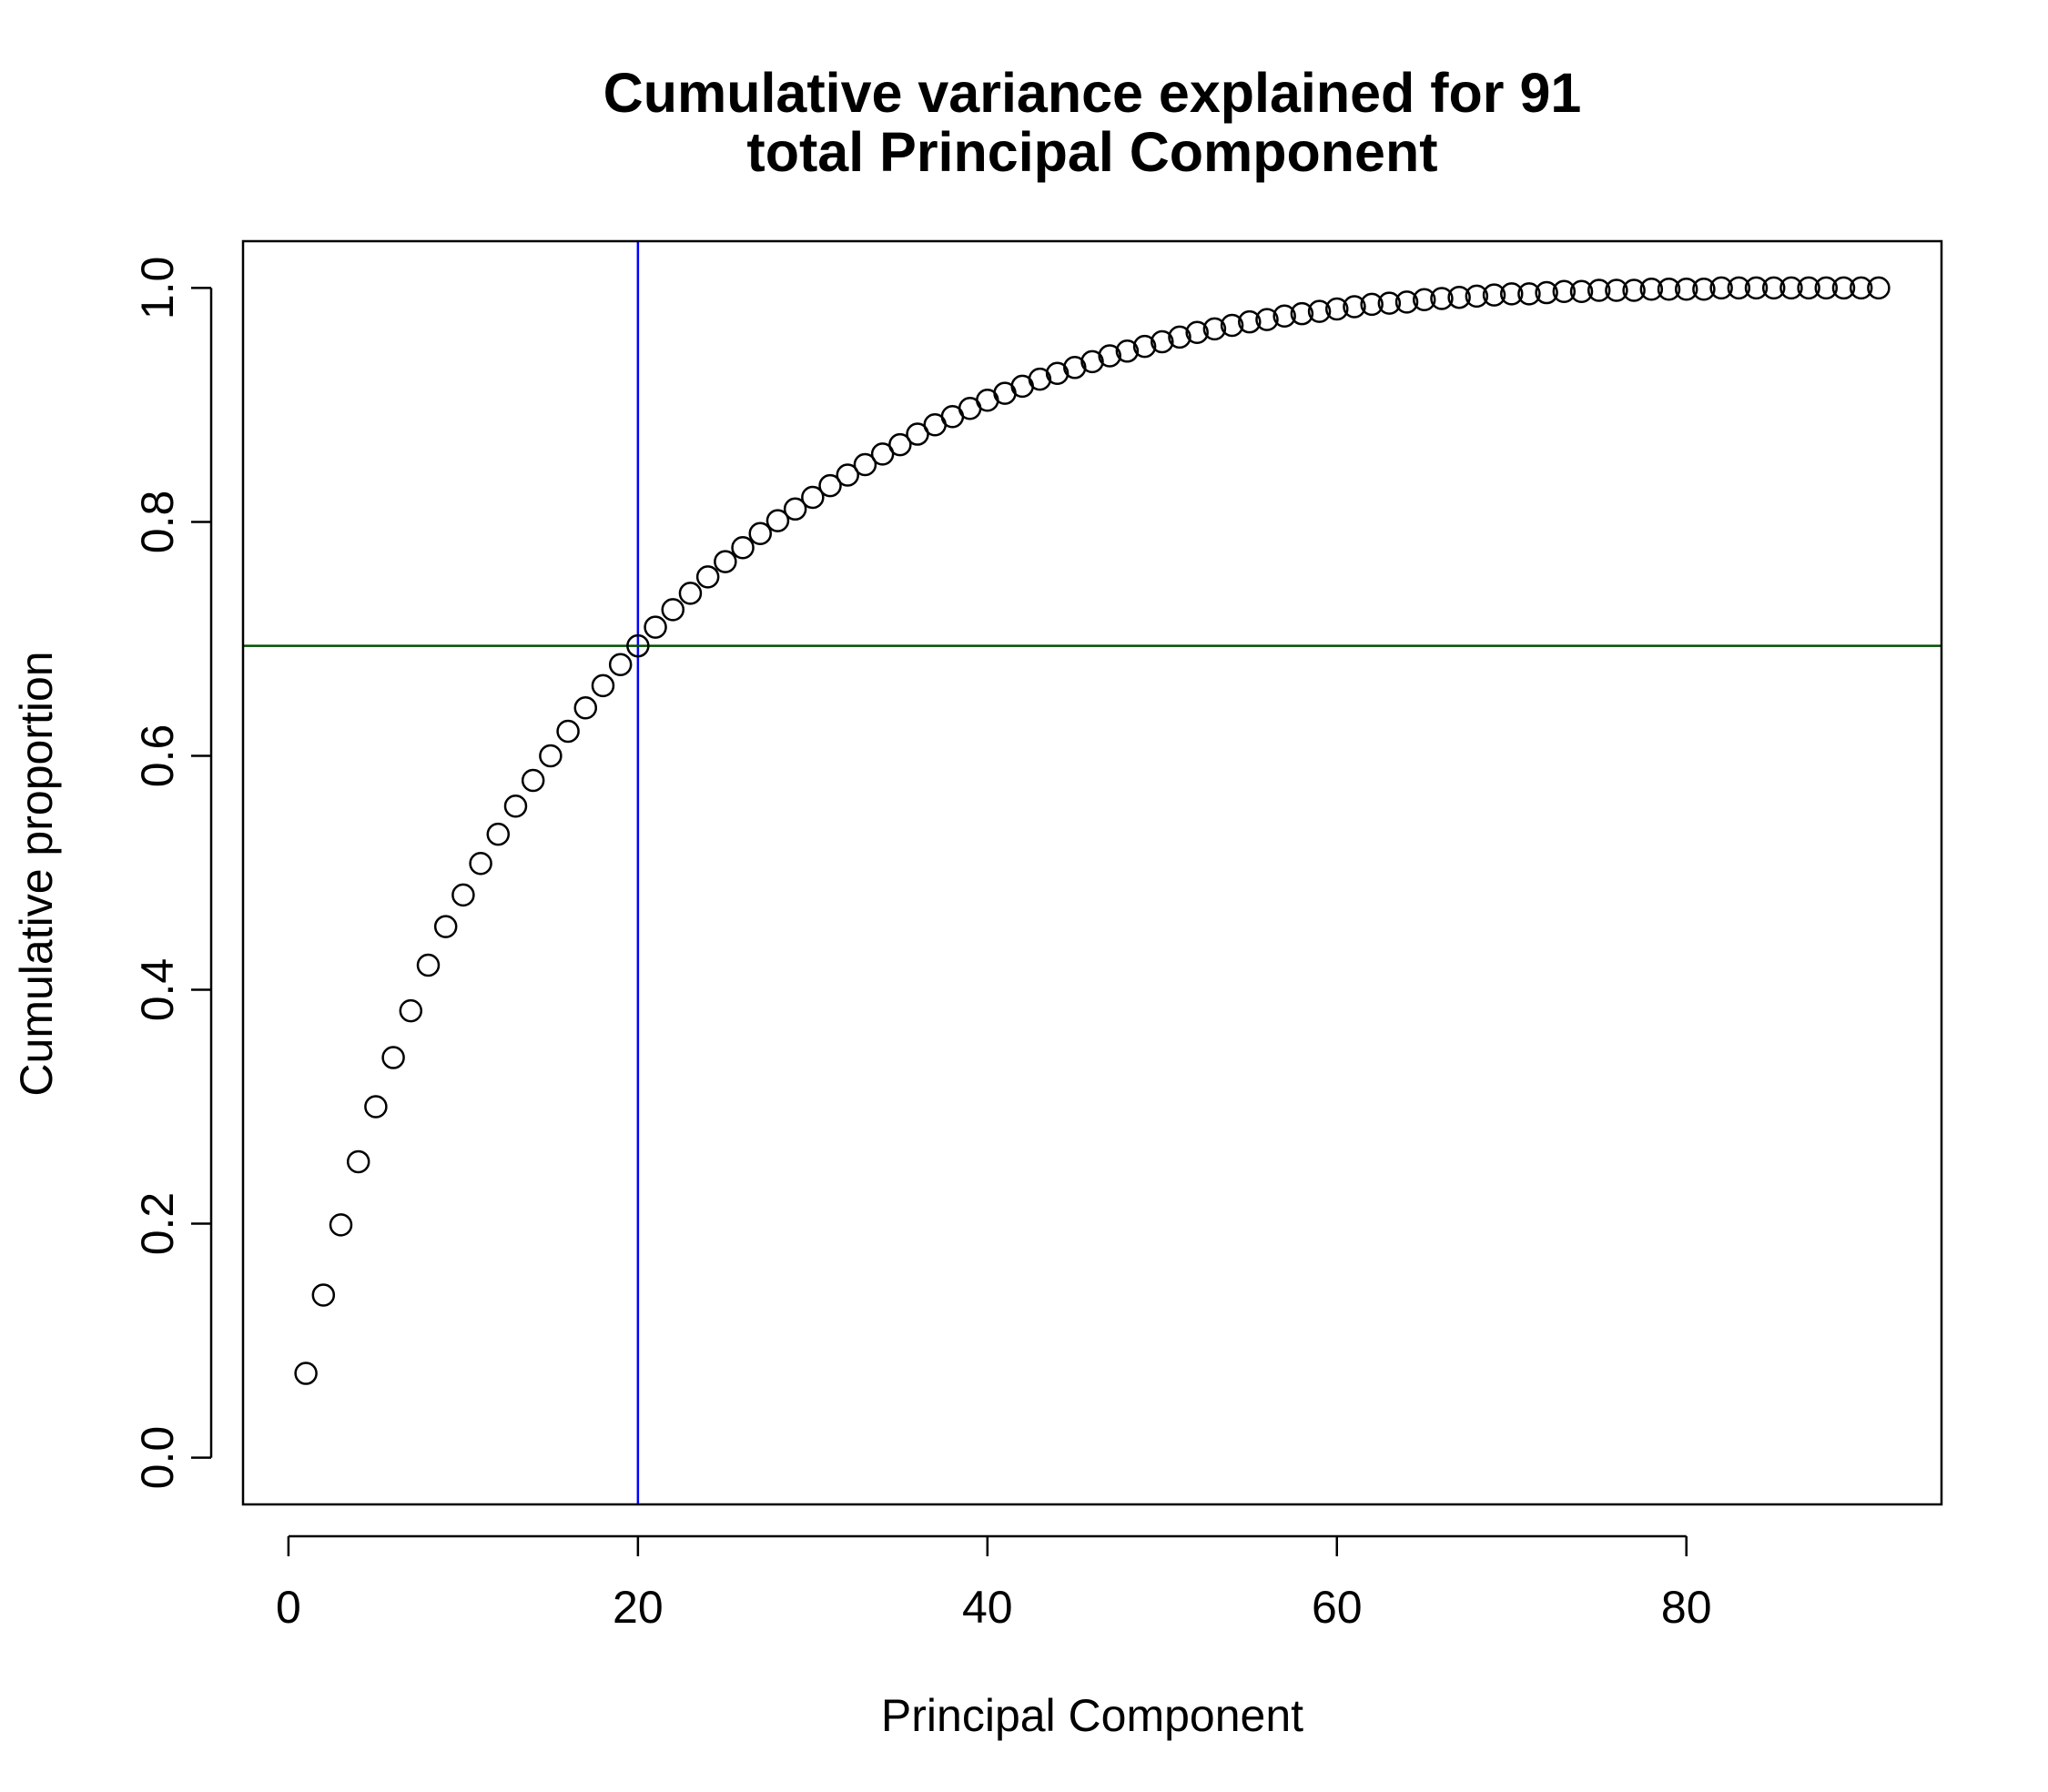 This screenshot has height=1792, width=2048. I want to click on y-tick-label: 0.8, so click(157, 522).